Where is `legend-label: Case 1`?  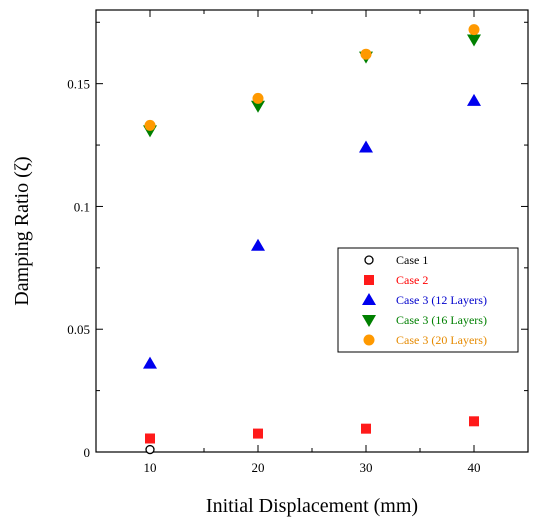
legend-label: Case 1 is located at coordinates (412, 260).